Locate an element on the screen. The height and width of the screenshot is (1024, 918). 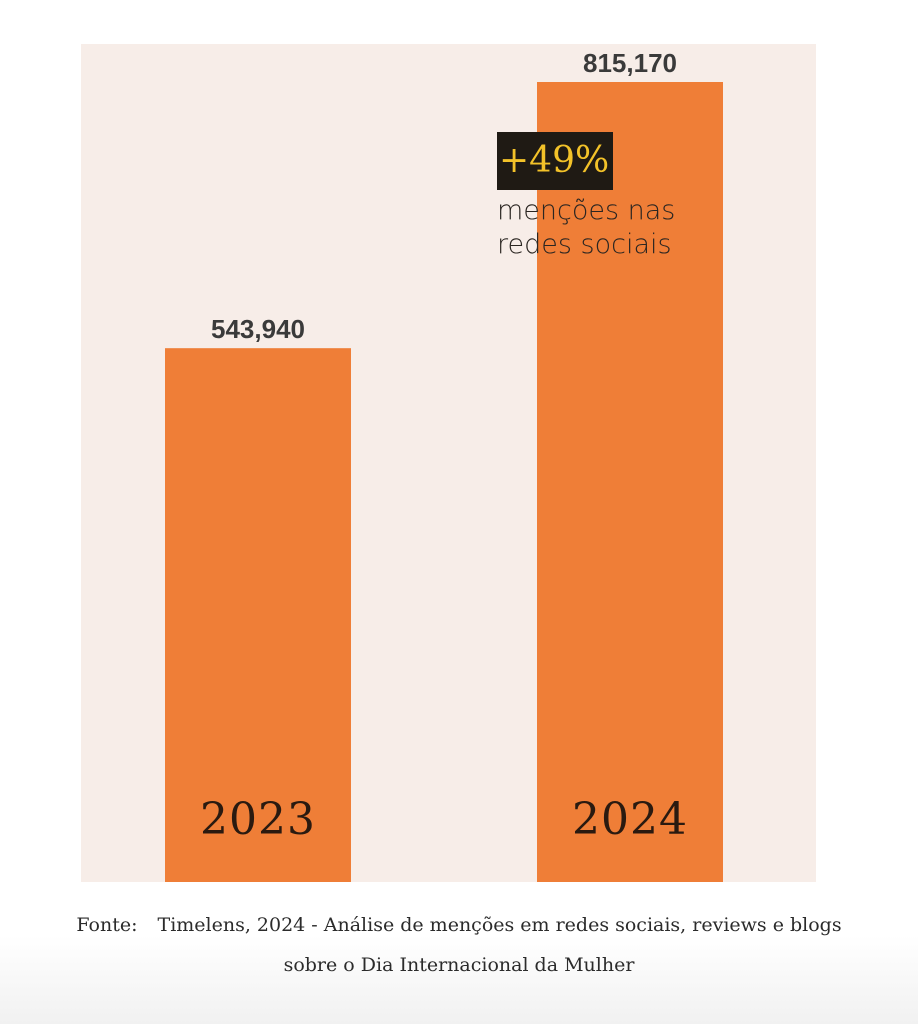
value-label-2023: 543,940 is located at coordinates (258, 329).